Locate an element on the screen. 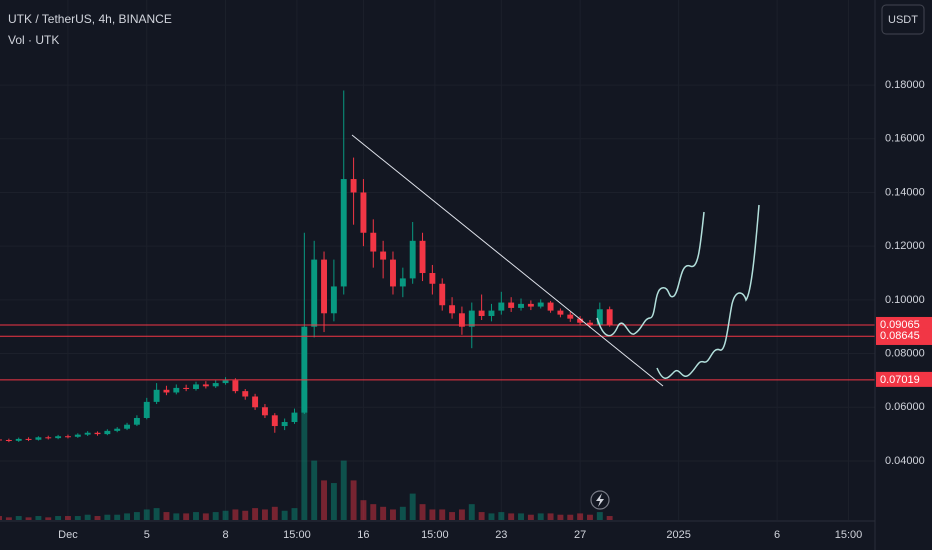  projection-path is located at coordinates (650, 274).